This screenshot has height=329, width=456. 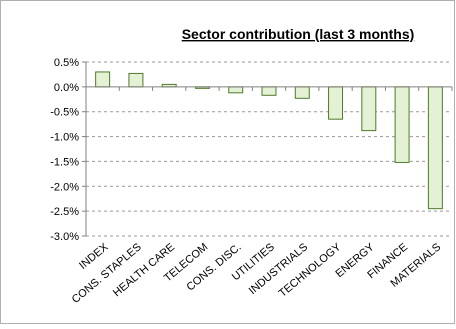 What do you see at coordinates (64, 212) in the screenshot?
I see `y-tick-label: -2.5%` at bounding box center [64, 212].